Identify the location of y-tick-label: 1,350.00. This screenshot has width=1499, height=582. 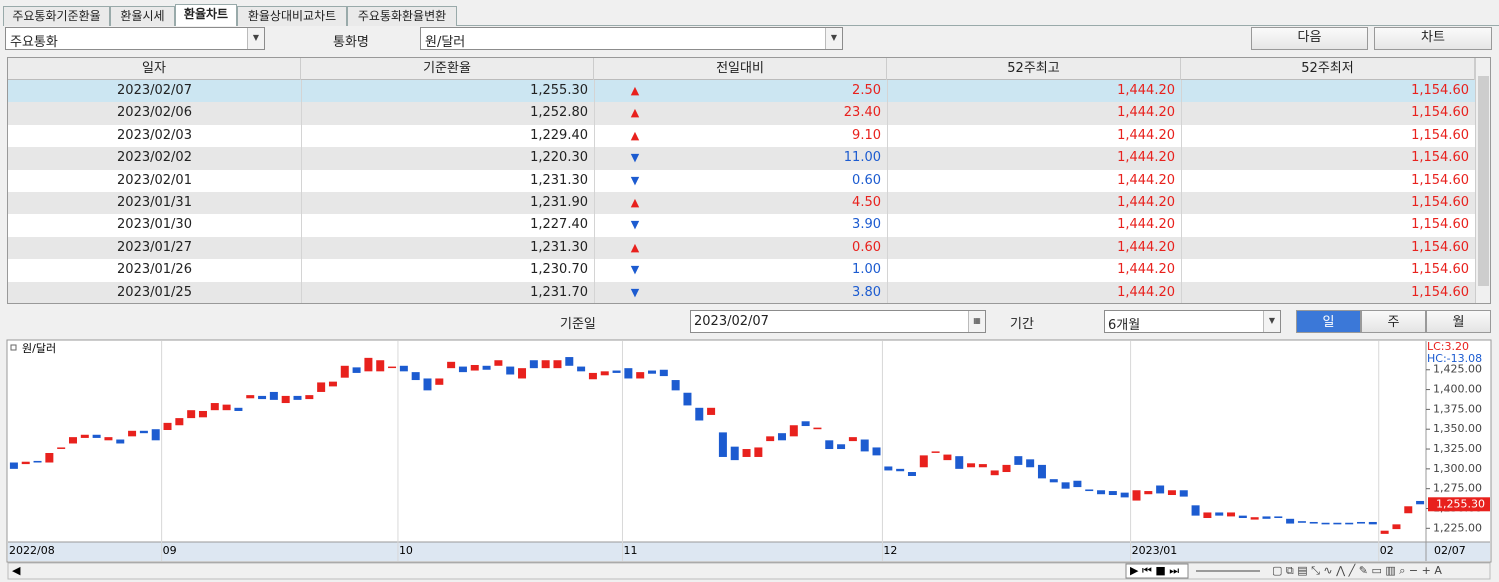
(1457, 428).